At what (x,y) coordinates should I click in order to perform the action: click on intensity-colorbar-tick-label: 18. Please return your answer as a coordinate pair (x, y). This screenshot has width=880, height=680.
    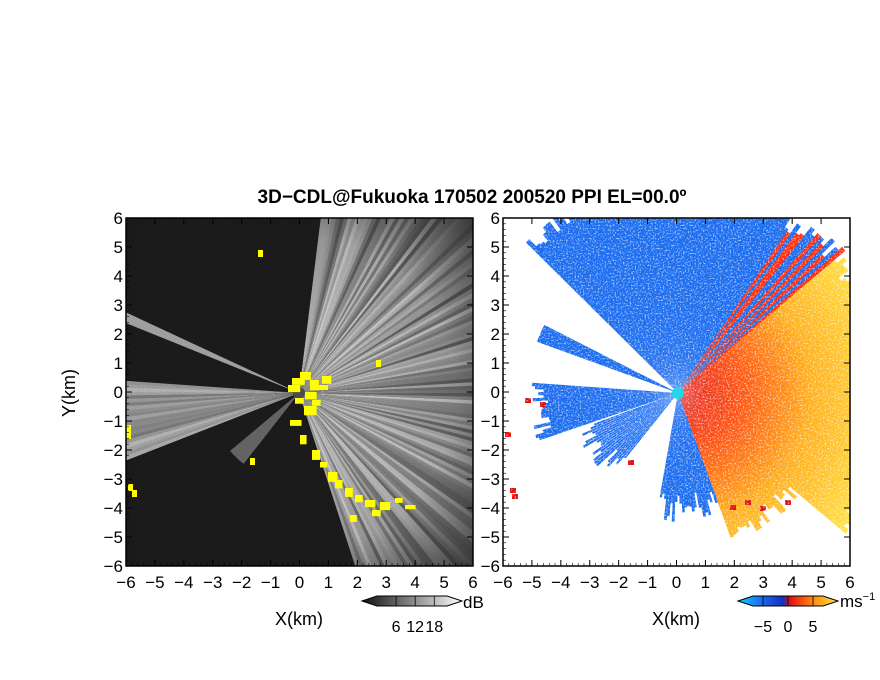
    Looking at the image, I should click on (434, 627).